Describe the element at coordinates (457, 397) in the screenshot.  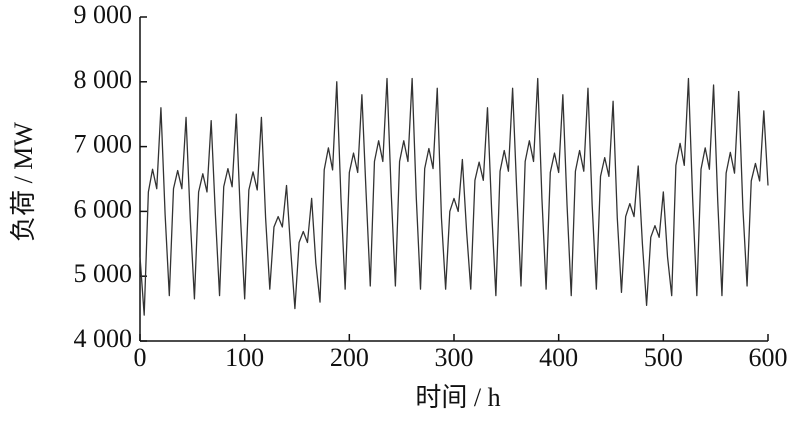
I see `x-axis-label: 时间 / h` at that location.